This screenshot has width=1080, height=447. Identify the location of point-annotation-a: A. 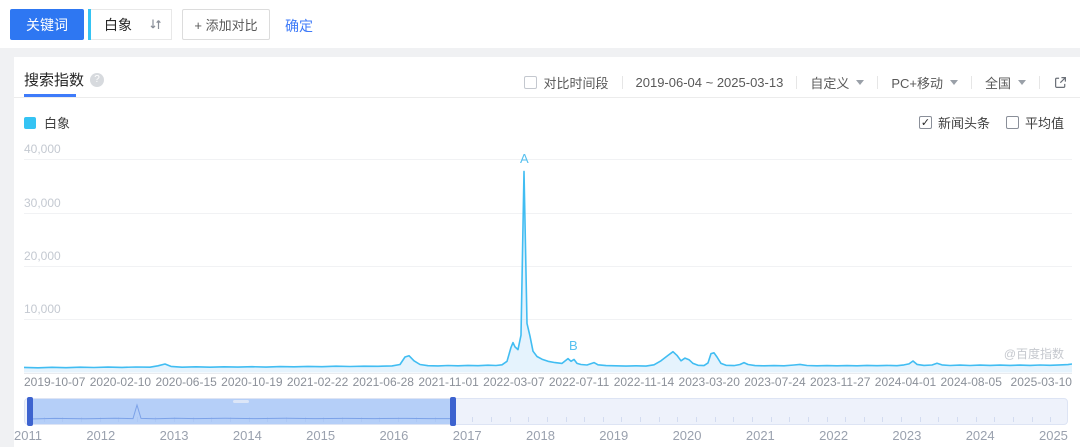
(524, 159).